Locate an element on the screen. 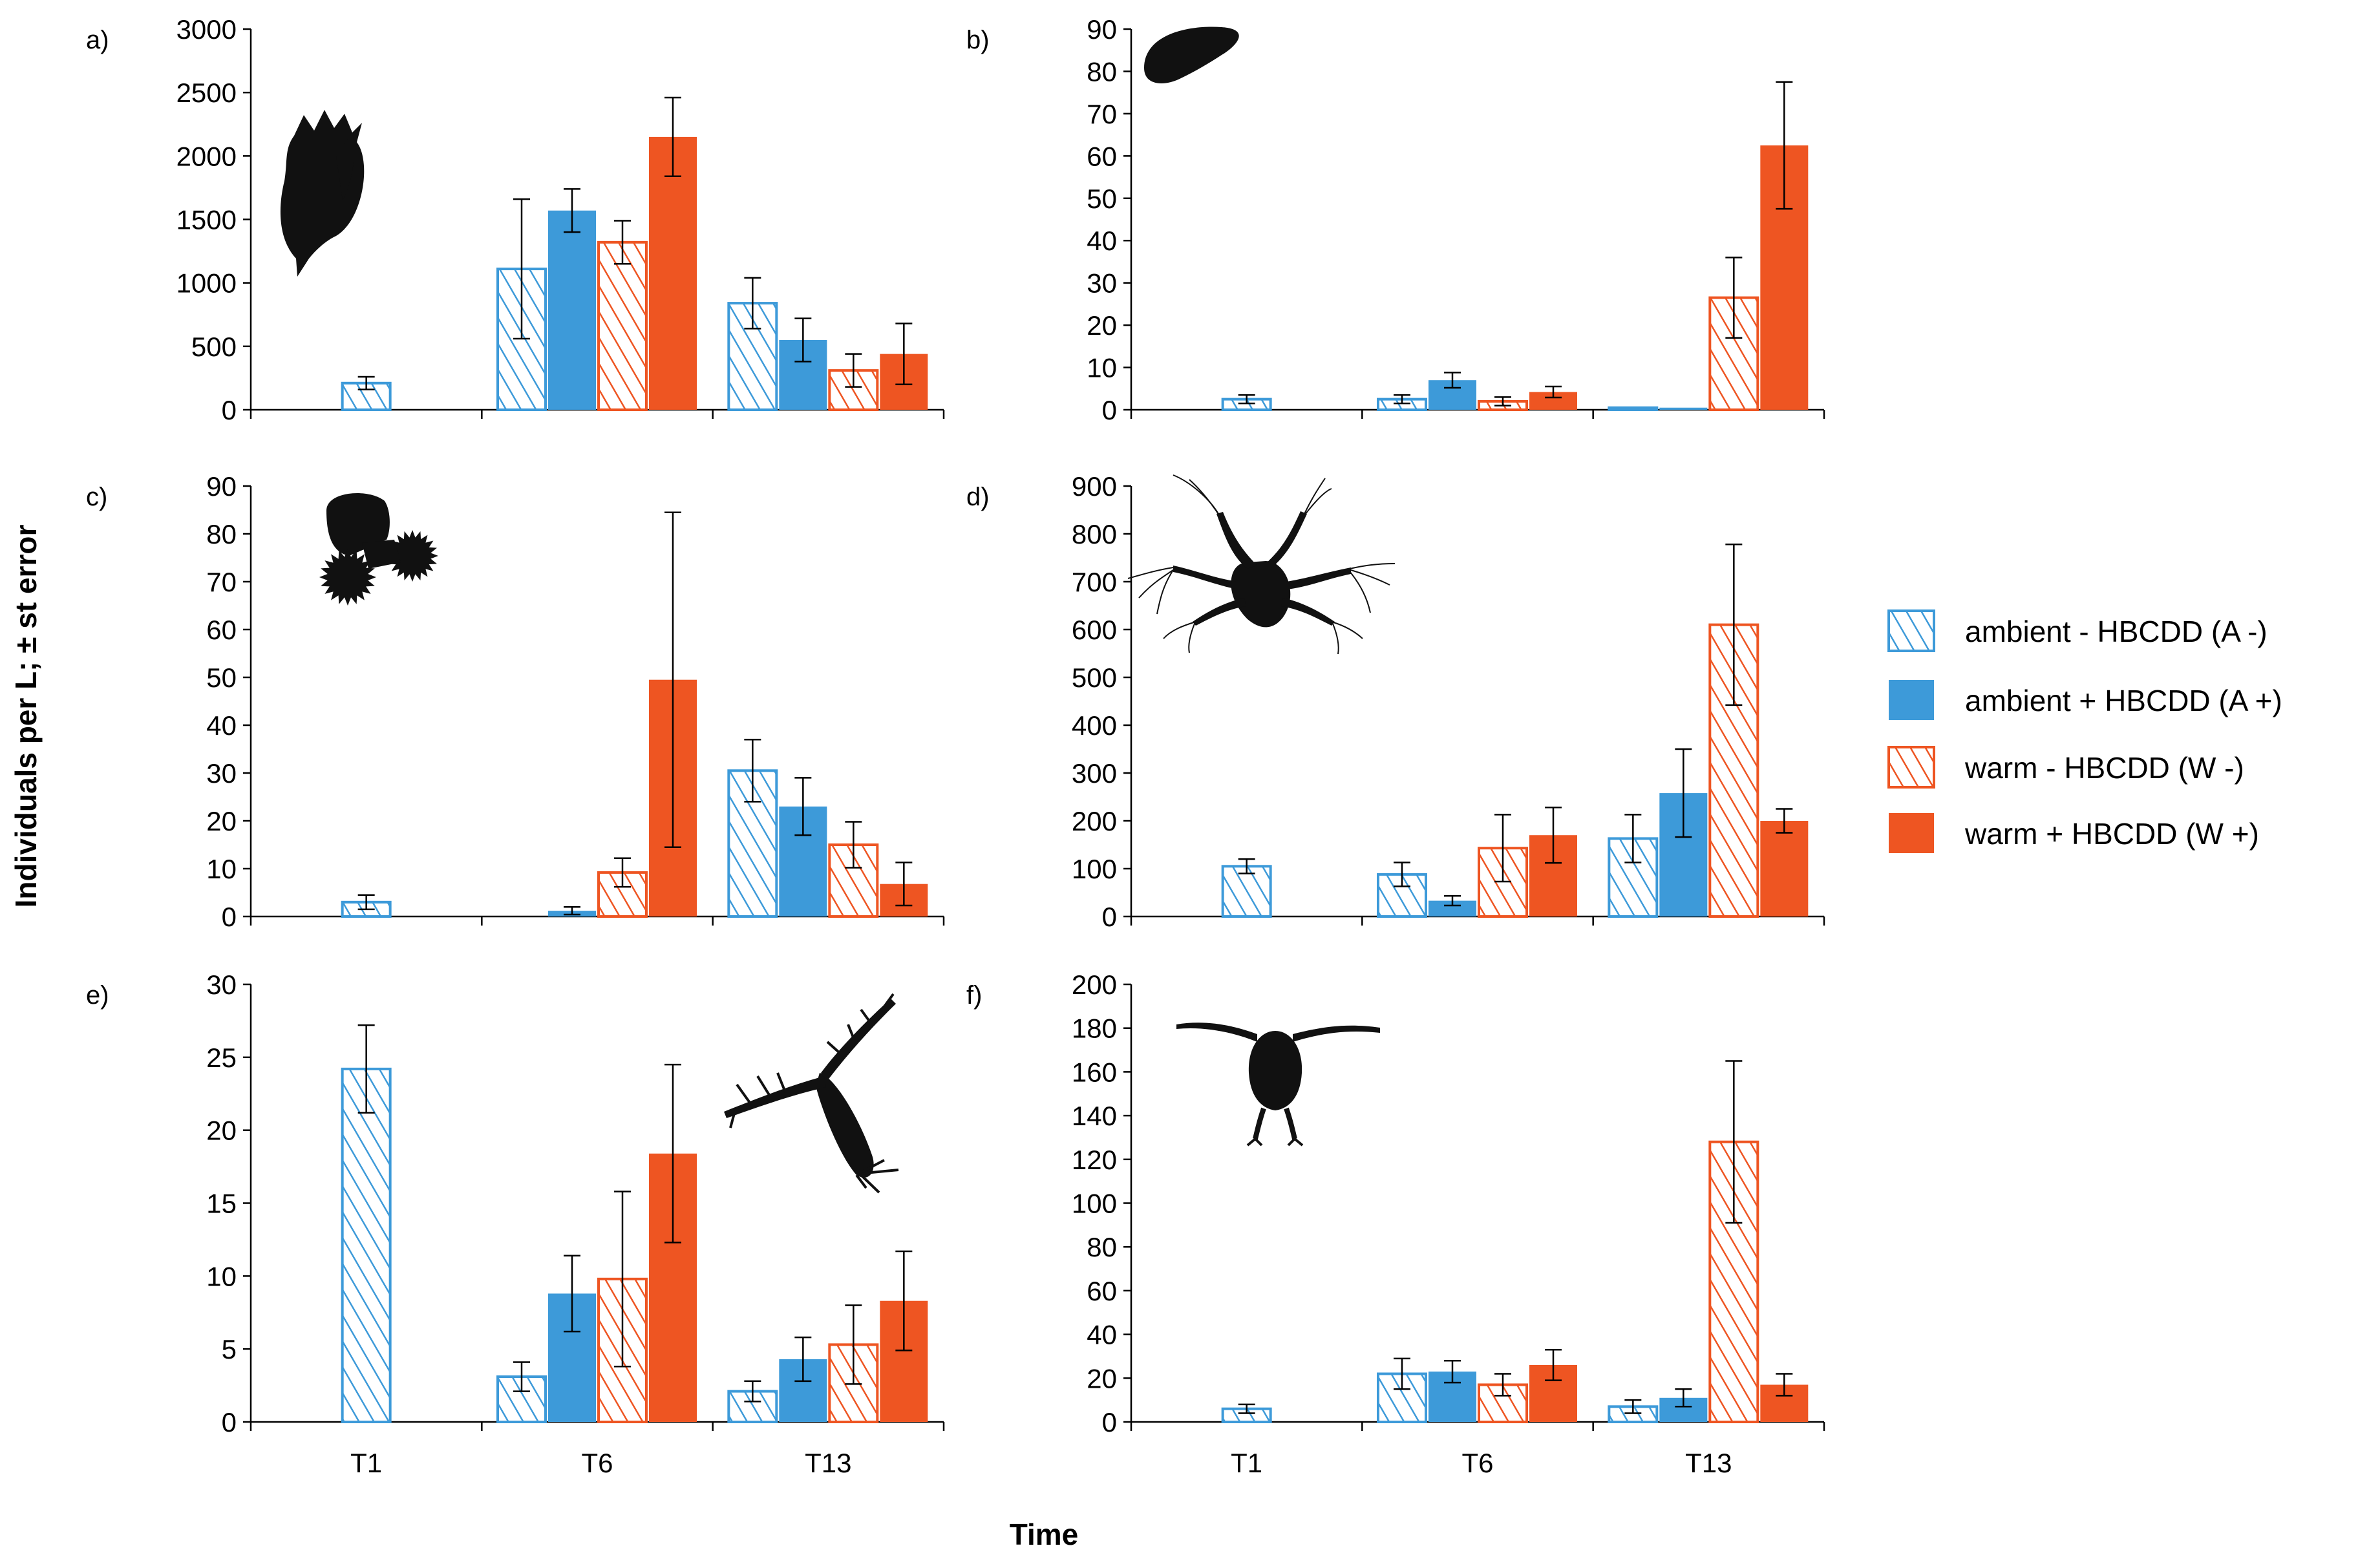 The image size is (2358, 1568). y-tick-label: 180 is located at coordinates (1095, 1028).